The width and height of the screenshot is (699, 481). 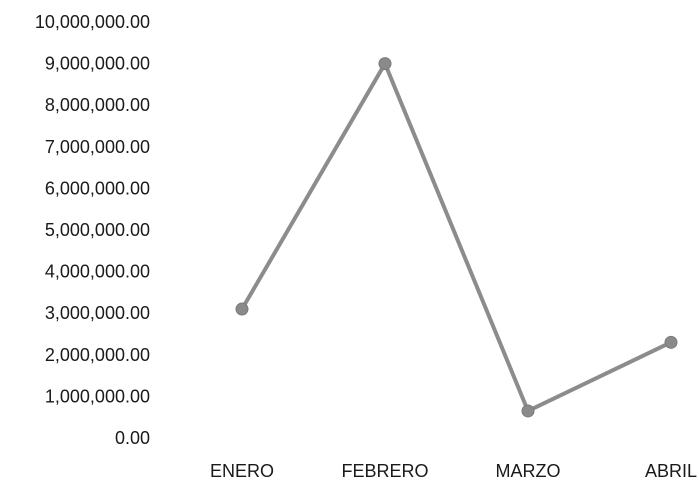 I want to click on y-tick-label: 5,000,000.00, so click(x=97, y=230).